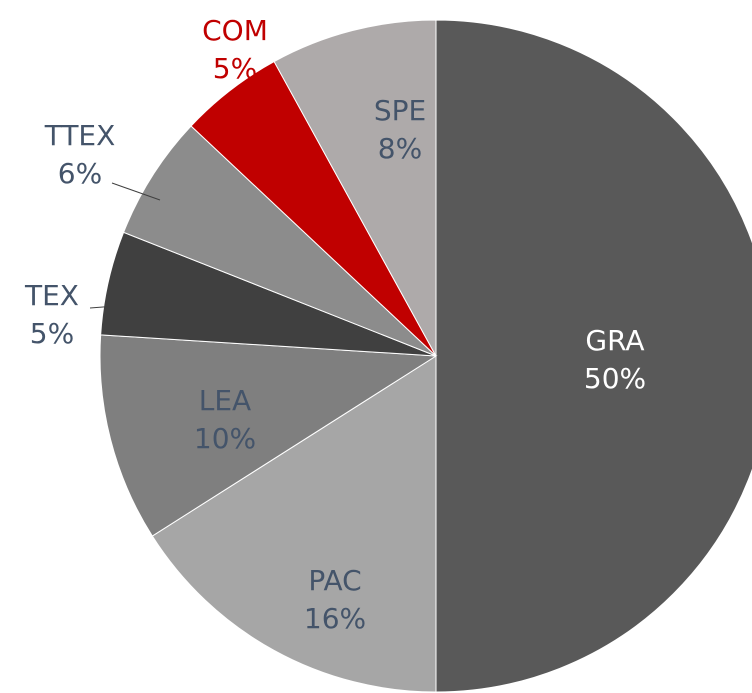  Describe the element at coordinates (615, 378) in the screenshot. I see `slice-percent: 50%` at that location.